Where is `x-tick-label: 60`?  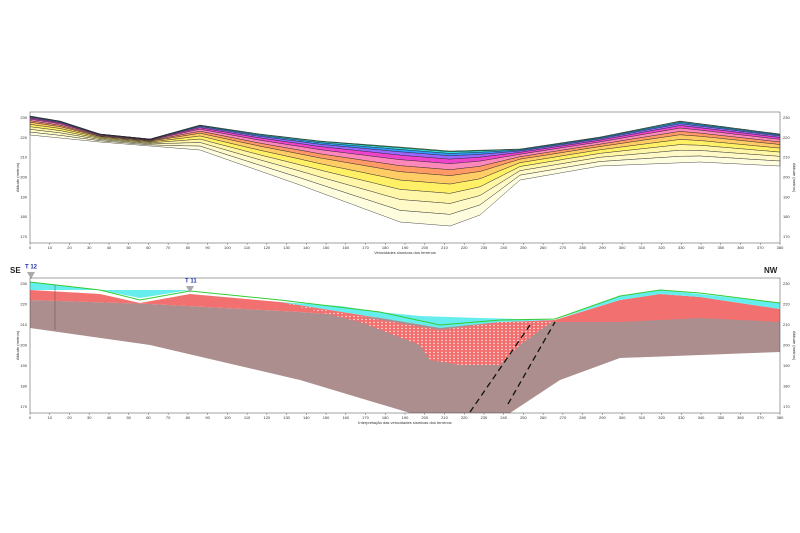 x-tick-label: 60 is located at coordinates (148, 247).